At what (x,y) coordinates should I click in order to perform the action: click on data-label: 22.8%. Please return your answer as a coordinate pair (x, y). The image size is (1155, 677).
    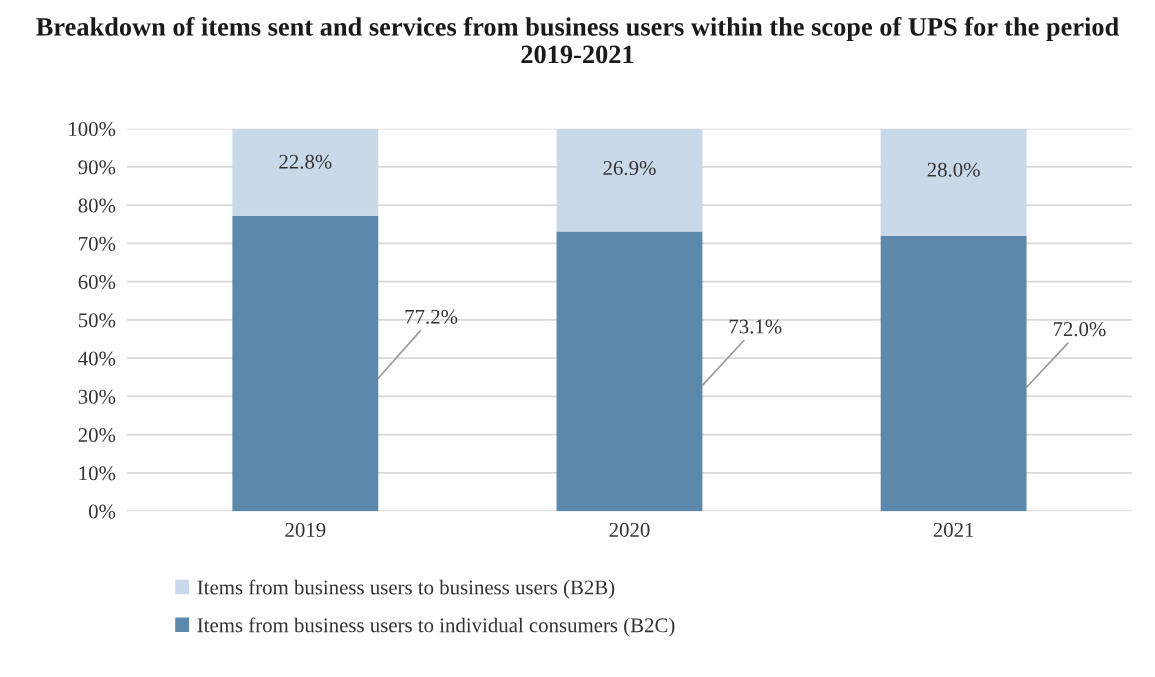
    Looking at the image, I should click on (305, 161).